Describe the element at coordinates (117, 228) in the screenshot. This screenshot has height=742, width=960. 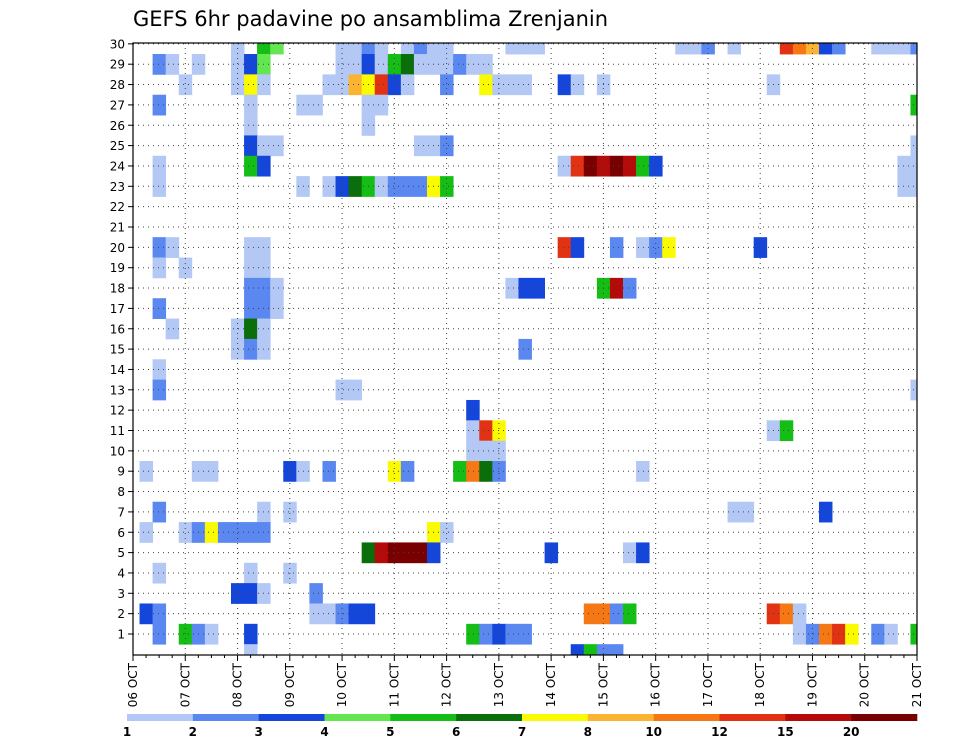
I see `y-tick-label: 21` at that location.